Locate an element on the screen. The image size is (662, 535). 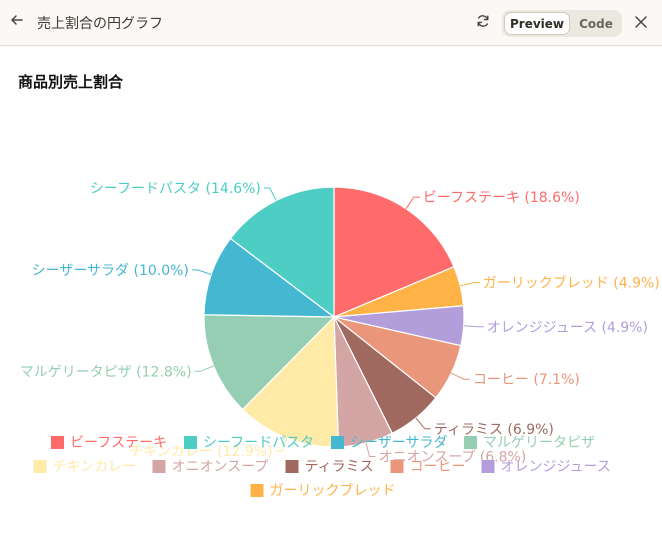
arrow-left-icon is located at coordinates (17, 22).